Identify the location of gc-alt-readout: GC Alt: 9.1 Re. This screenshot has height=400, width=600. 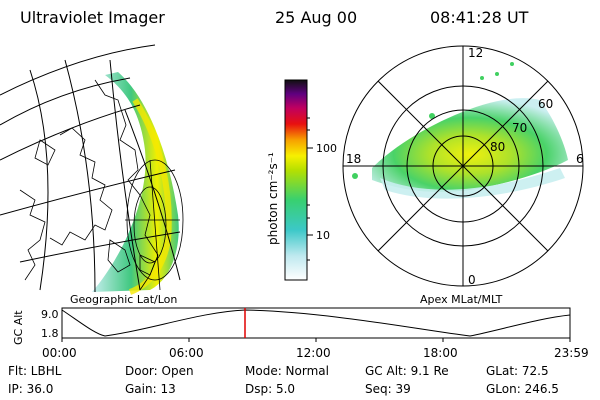
(407, 371).